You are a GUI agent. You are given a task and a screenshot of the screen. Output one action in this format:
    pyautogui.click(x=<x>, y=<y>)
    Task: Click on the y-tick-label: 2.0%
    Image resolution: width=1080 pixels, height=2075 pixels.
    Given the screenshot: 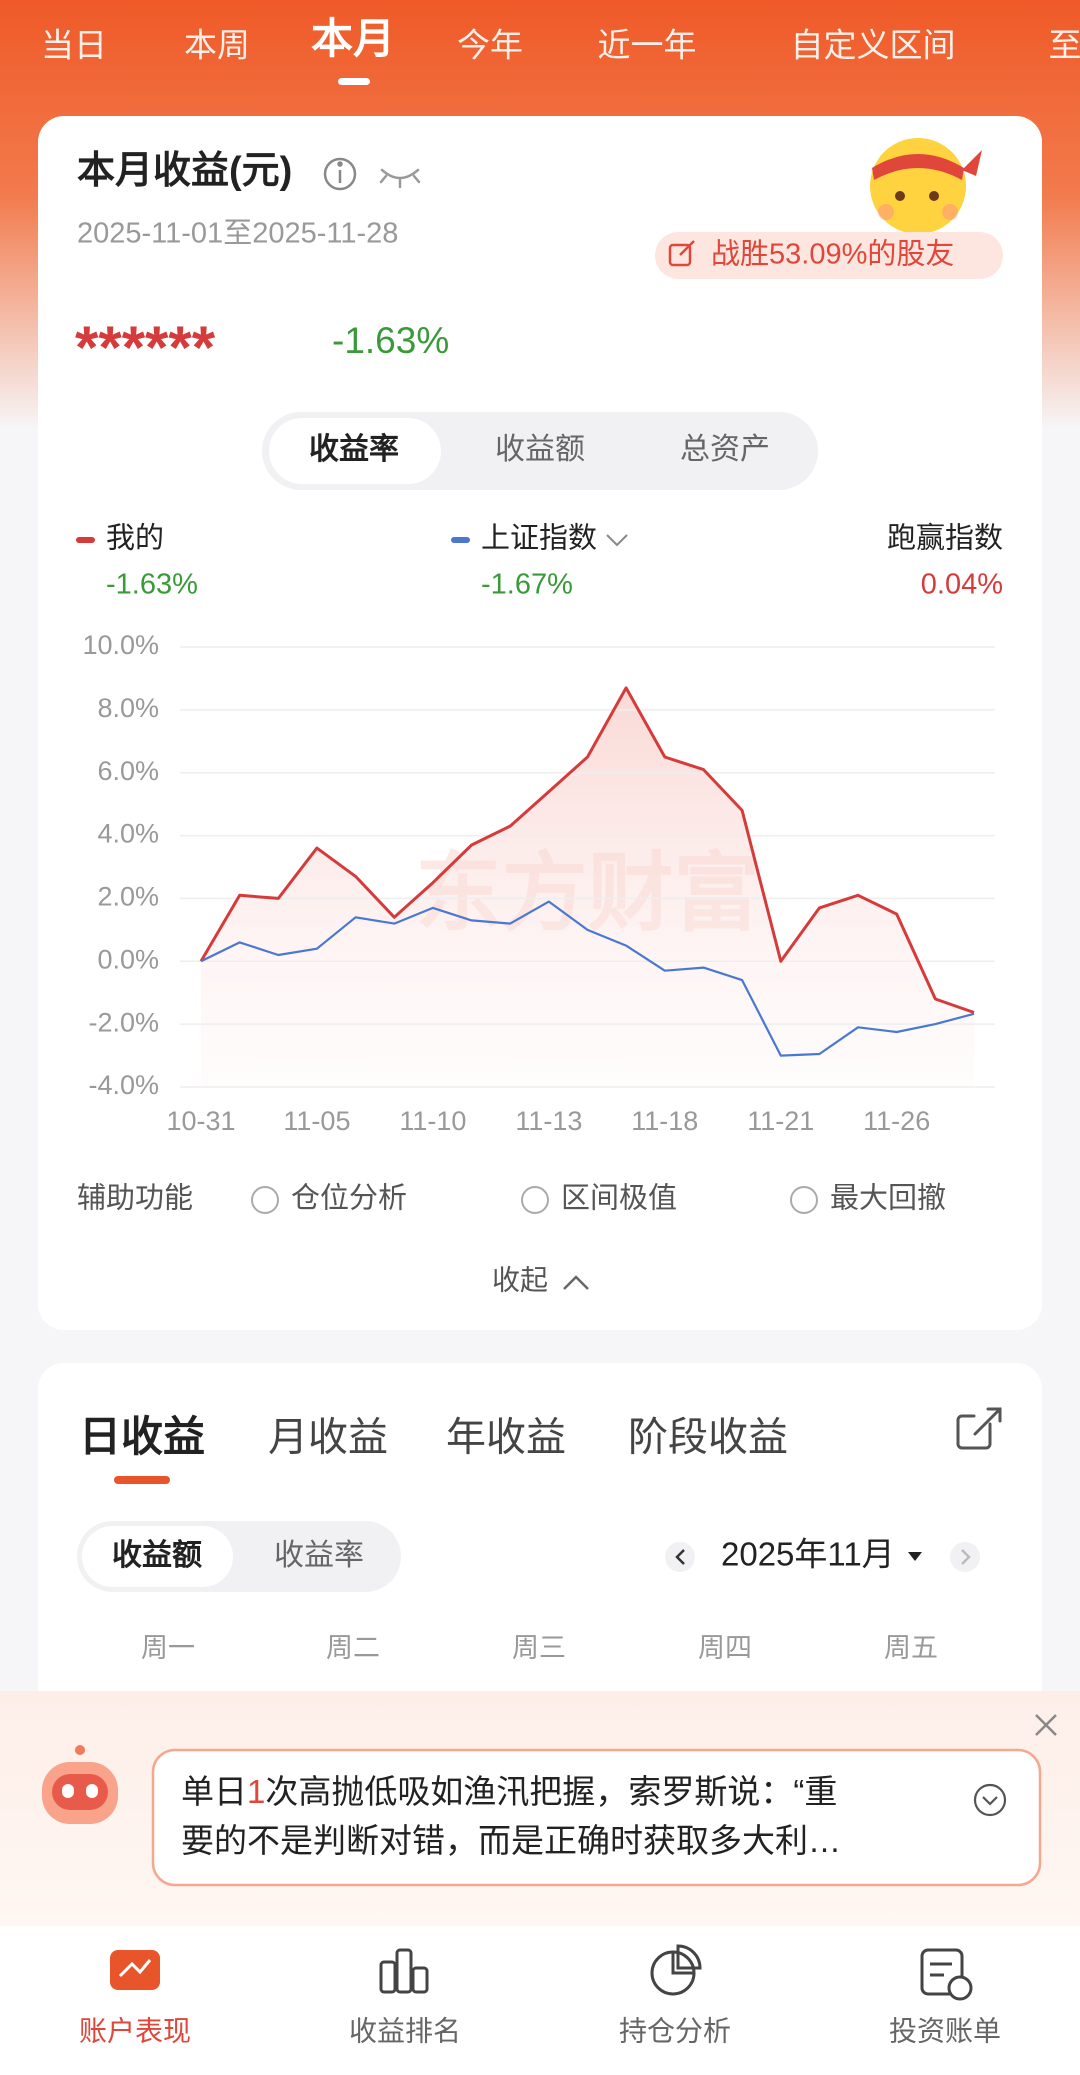 What is the action you would take?
    pyautogui.click(x=128, y=897)
    